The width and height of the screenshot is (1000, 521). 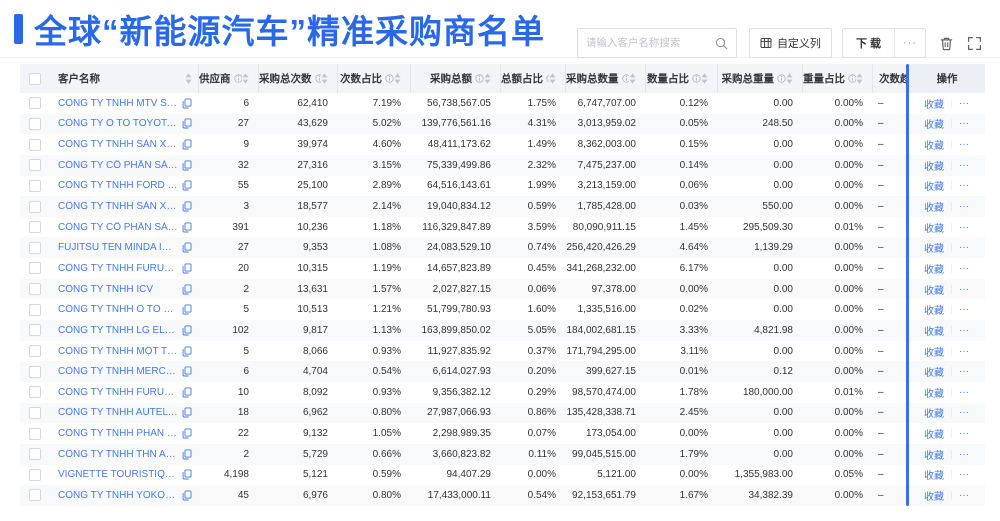 What do you see at coordinates (974, 43) in the screenshot?
I see `fullscreen-button` at bounding box center [974, 43].